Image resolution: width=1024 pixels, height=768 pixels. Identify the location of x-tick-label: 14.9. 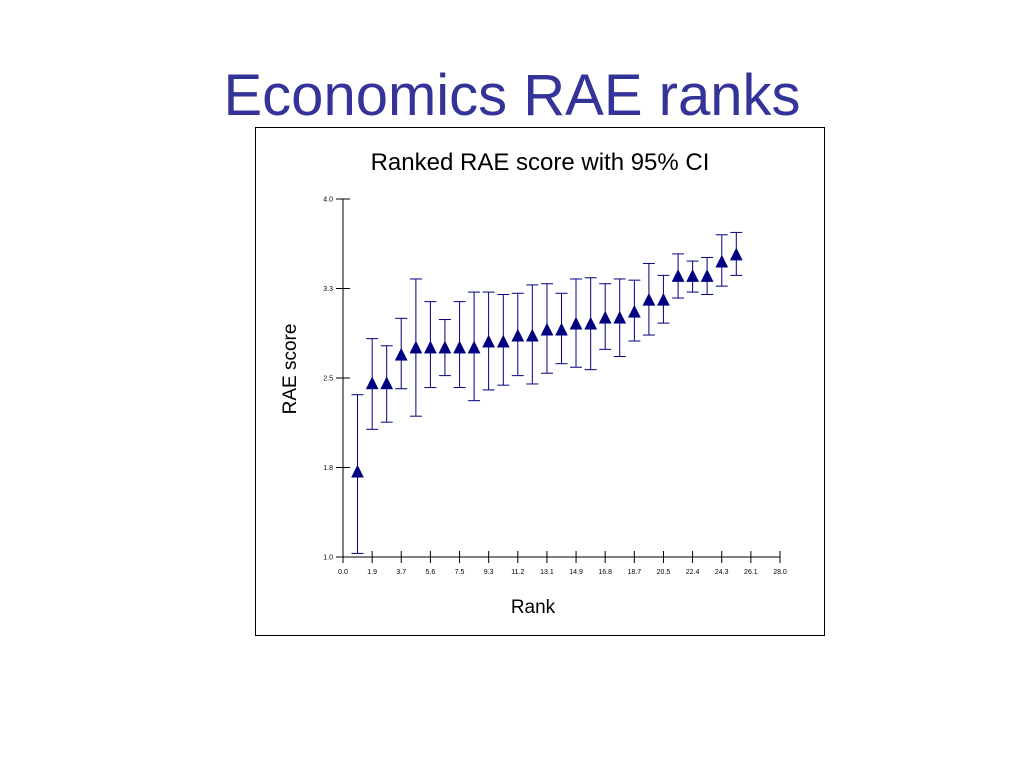
(576, 572).